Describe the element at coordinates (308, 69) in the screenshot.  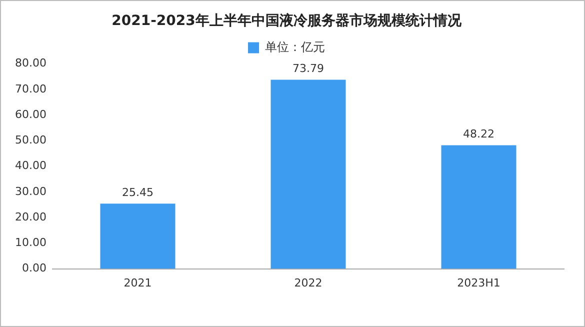
I see `data-label: 73.79` at that location.